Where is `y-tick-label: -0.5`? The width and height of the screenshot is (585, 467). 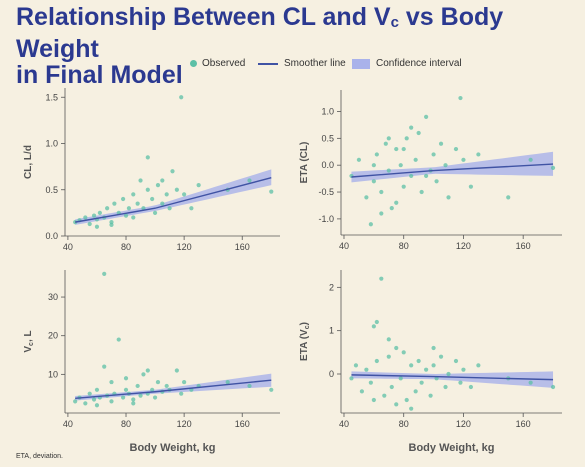 y-tick-label: -0.5 is located at coordinates (326, 192).